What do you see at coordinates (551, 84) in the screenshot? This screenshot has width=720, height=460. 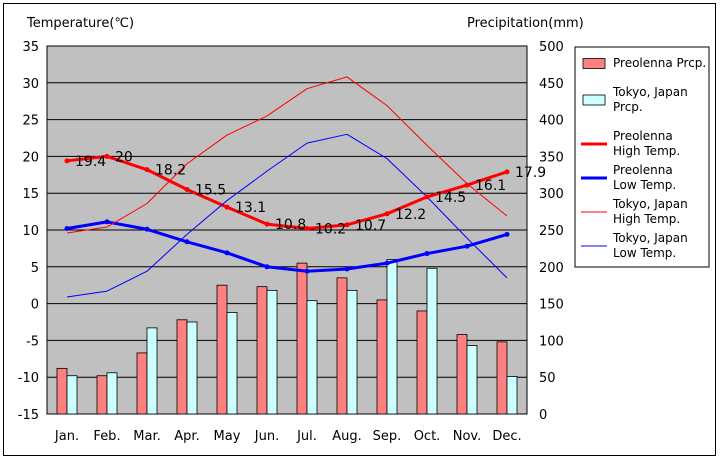 I see `y-right-tick-label: 450` at bounding box center [551, 84].